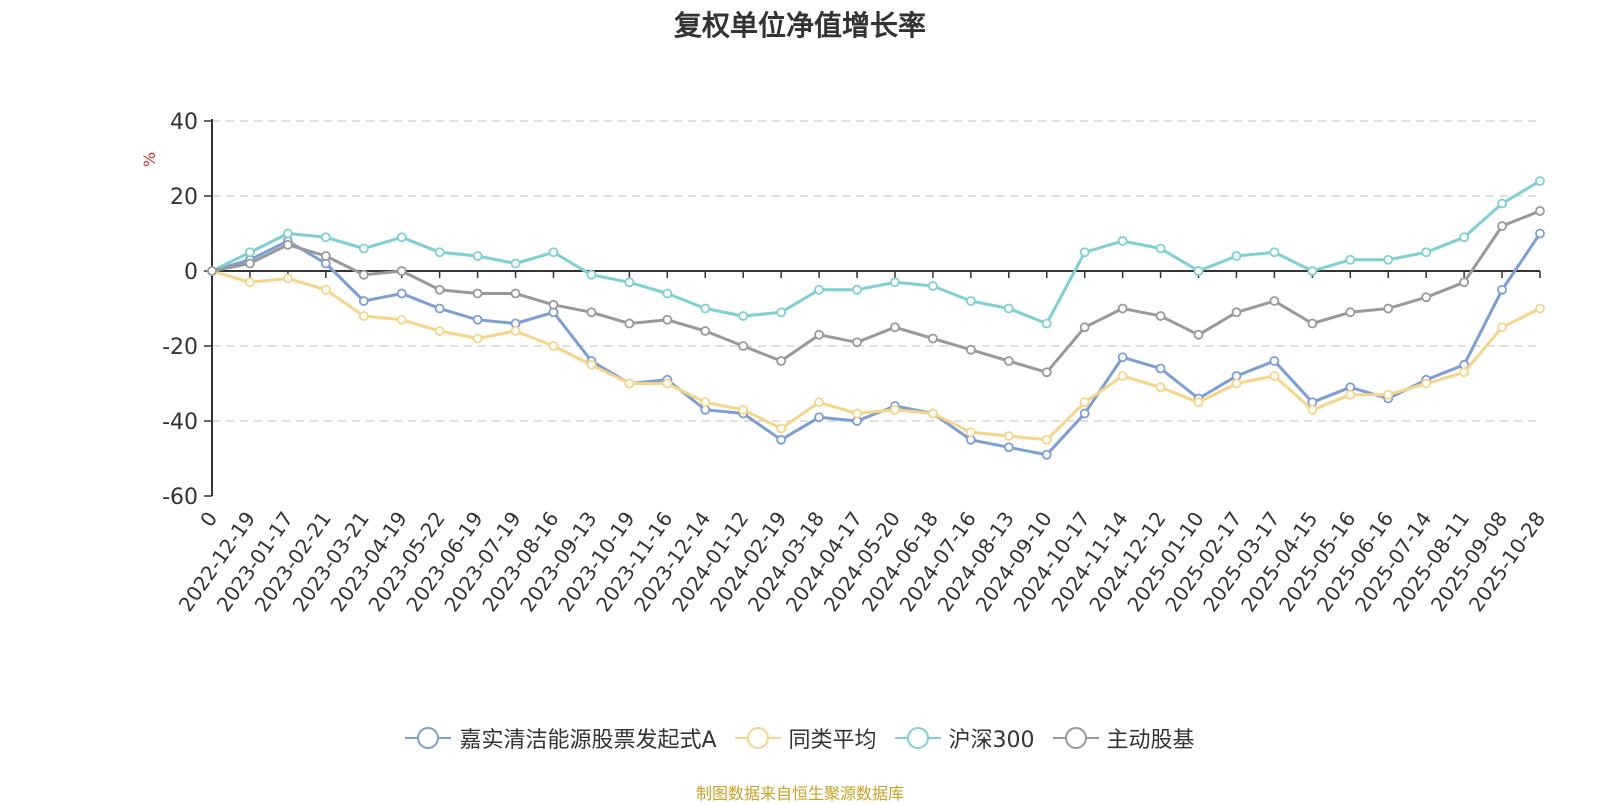 Image resolution: width=1600 pixels, height=804 pixels. Describe the element at coordinates (180, 497) in the screenshot. I see `y-tick-label: -60` at that location.